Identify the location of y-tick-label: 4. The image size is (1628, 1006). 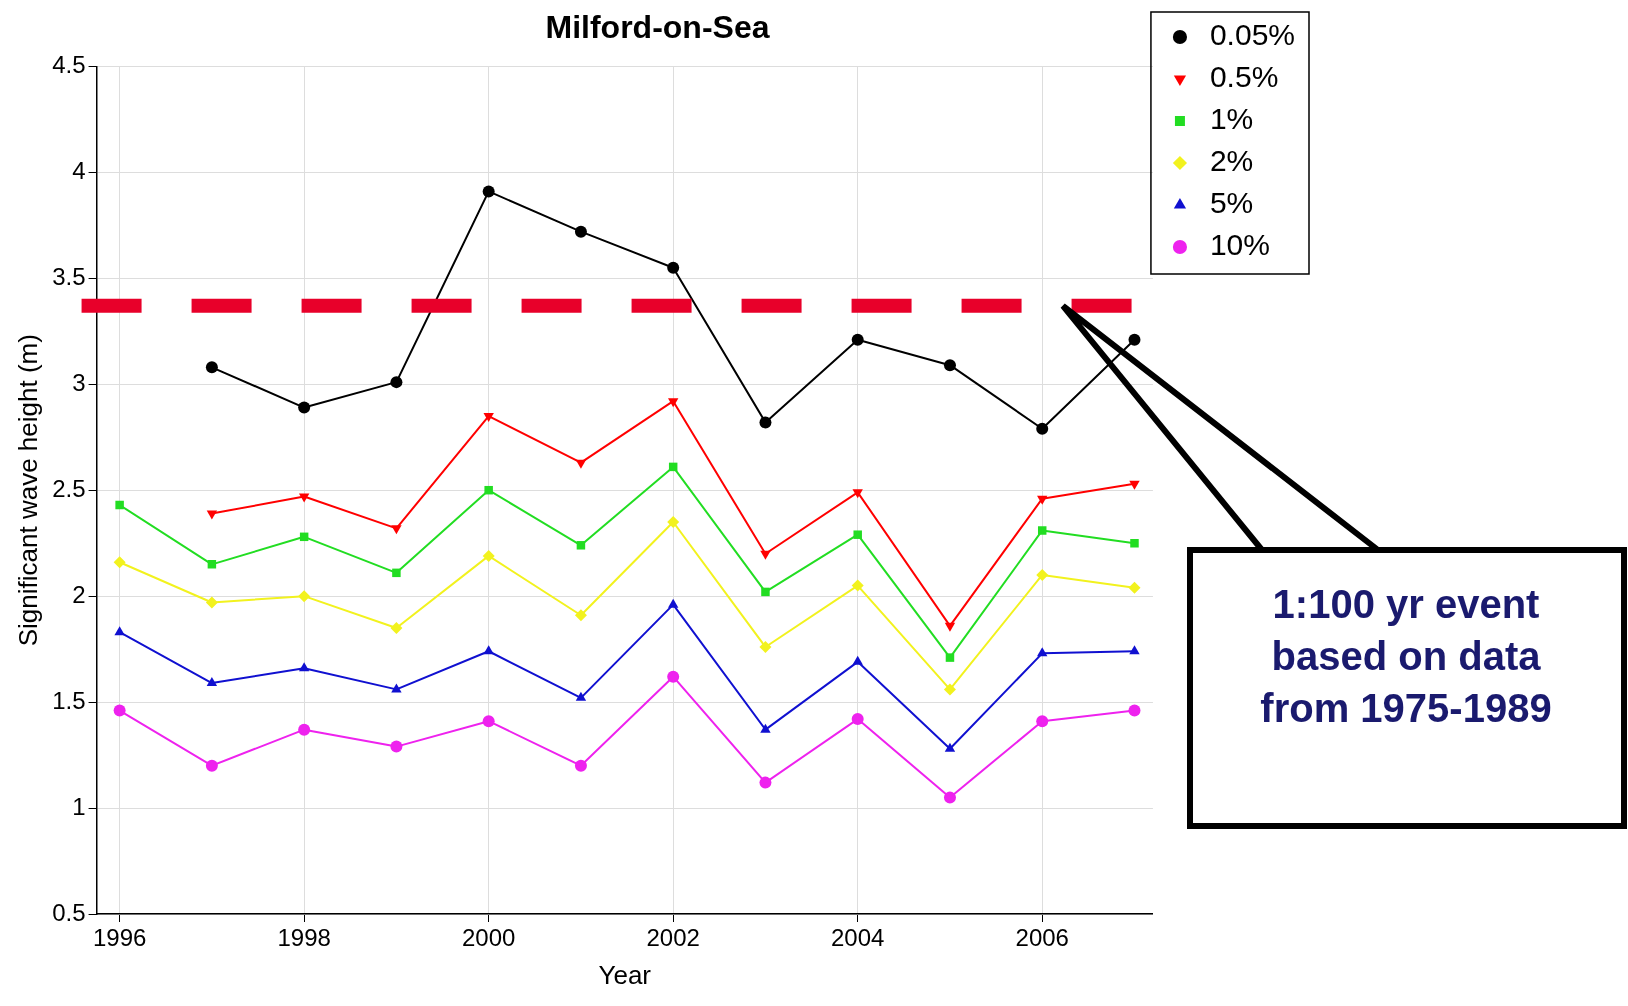
(79, 170).